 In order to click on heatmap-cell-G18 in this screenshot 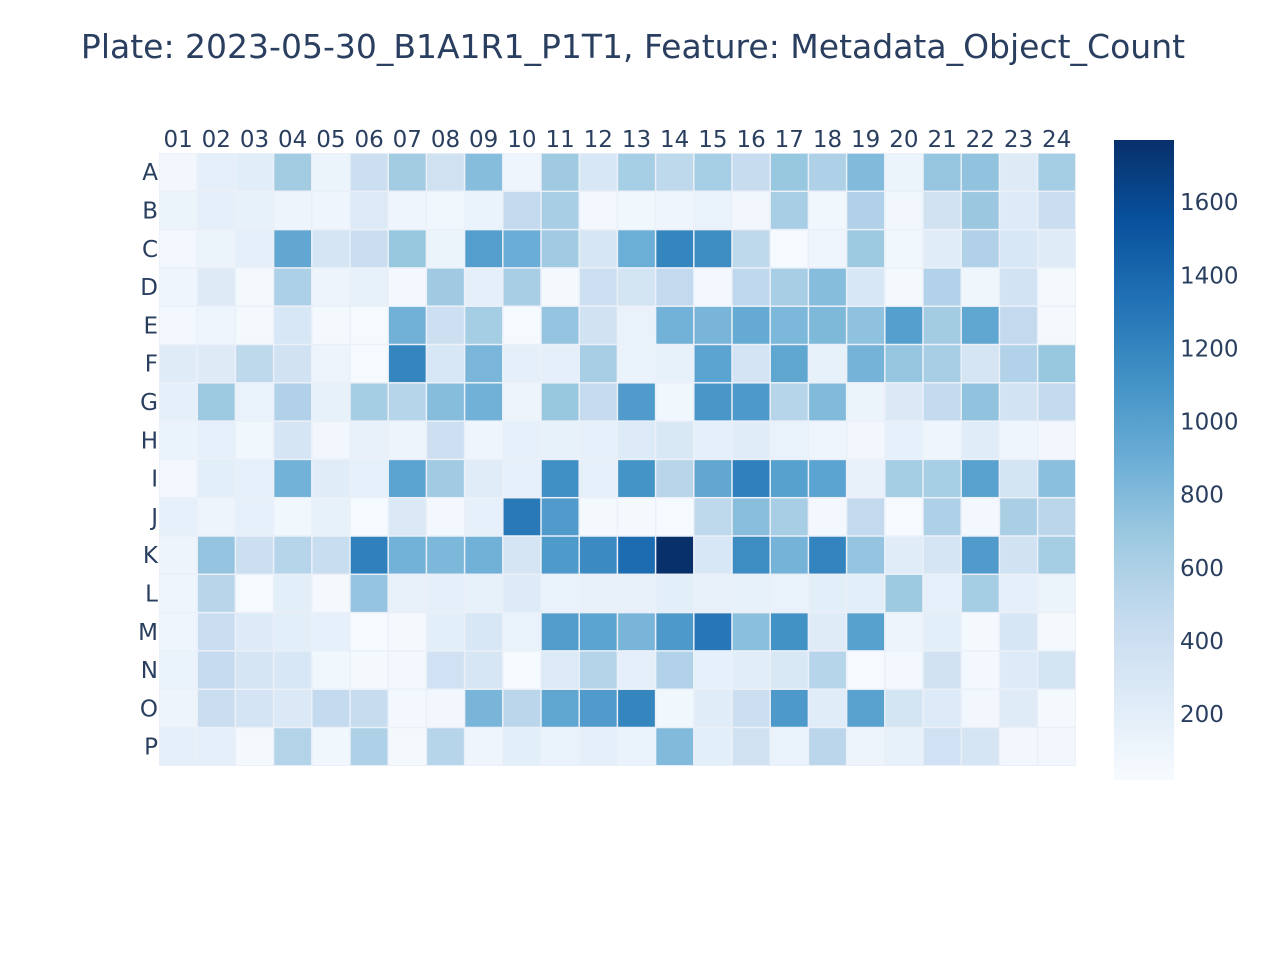, I will do `click(827, 402)`.